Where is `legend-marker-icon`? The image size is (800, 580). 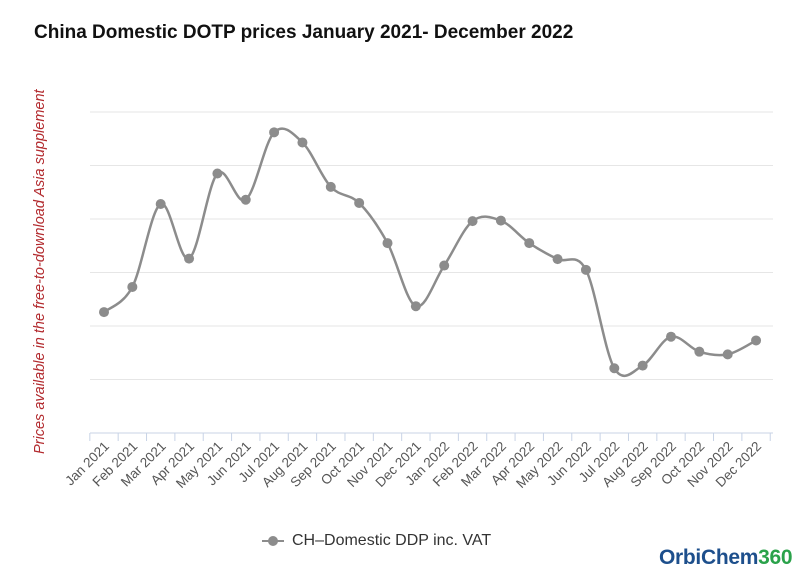 legend-marker-icon is located at coordinates (273, 541).